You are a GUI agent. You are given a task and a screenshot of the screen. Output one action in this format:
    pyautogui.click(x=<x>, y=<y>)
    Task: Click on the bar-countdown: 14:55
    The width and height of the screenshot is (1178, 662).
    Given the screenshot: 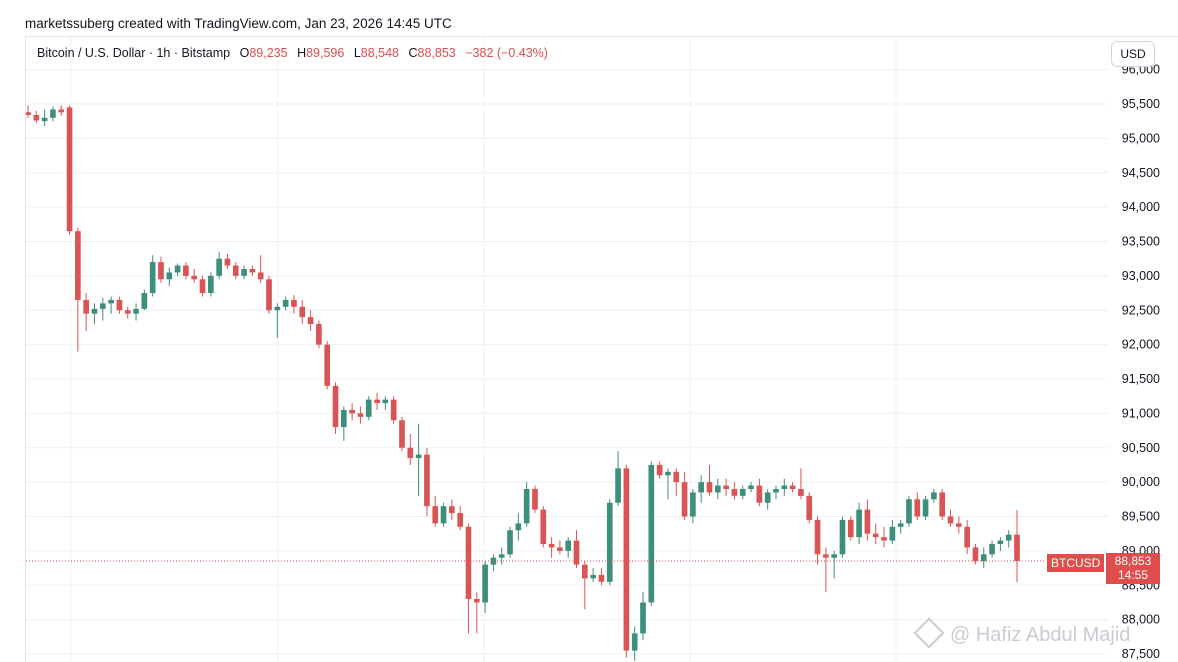 What is the action you would take?
    pyautogui.click(x=1133, y=575)
    